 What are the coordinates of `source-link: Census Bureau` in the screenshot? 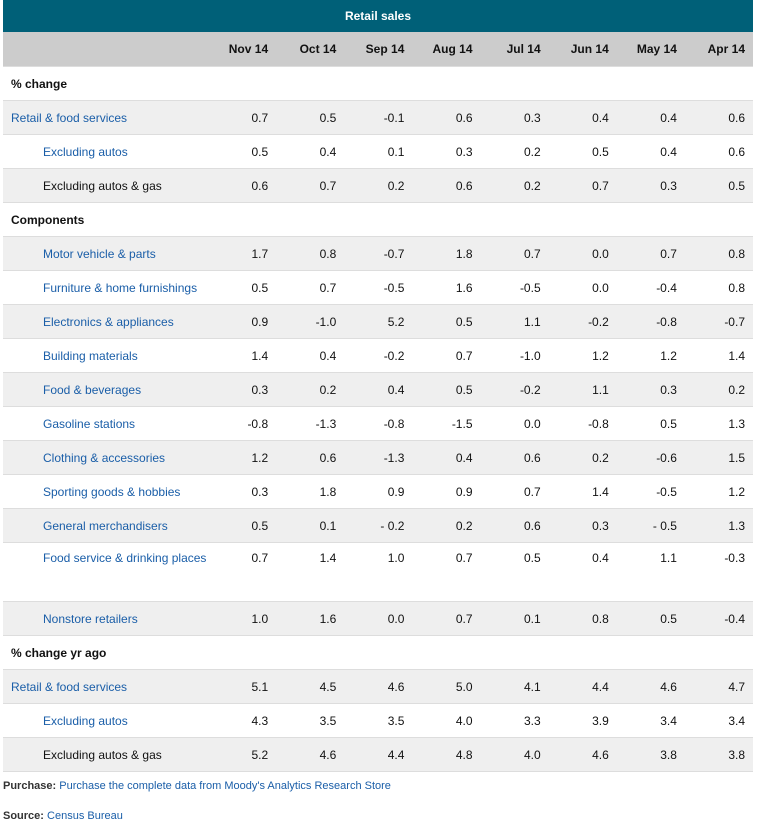 It's located at (85, 816).